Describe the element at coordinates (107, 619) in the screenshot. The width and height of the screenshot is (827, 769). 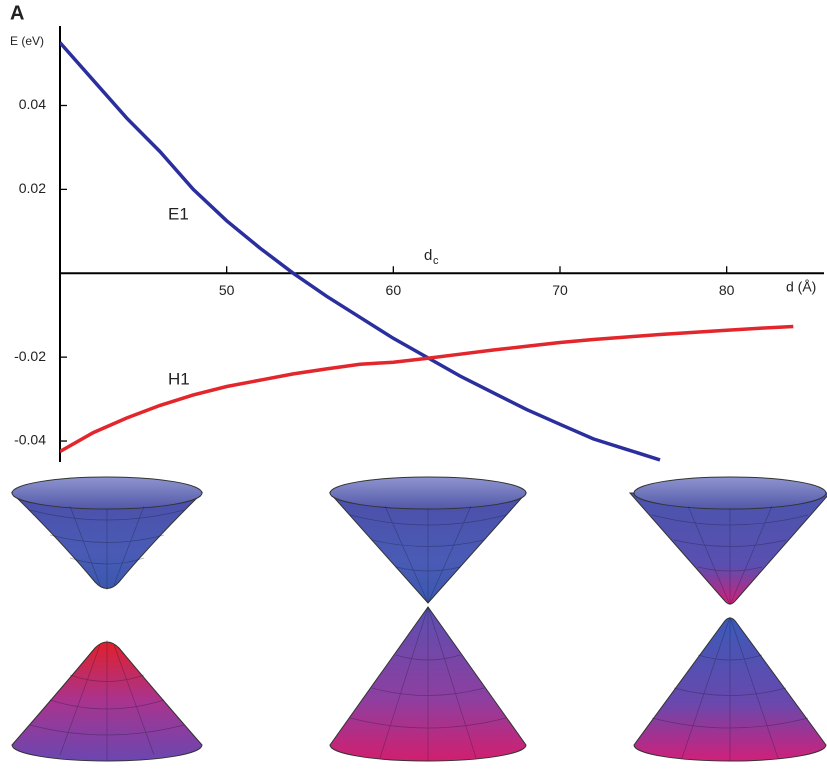
I see `cone-left` at that location.